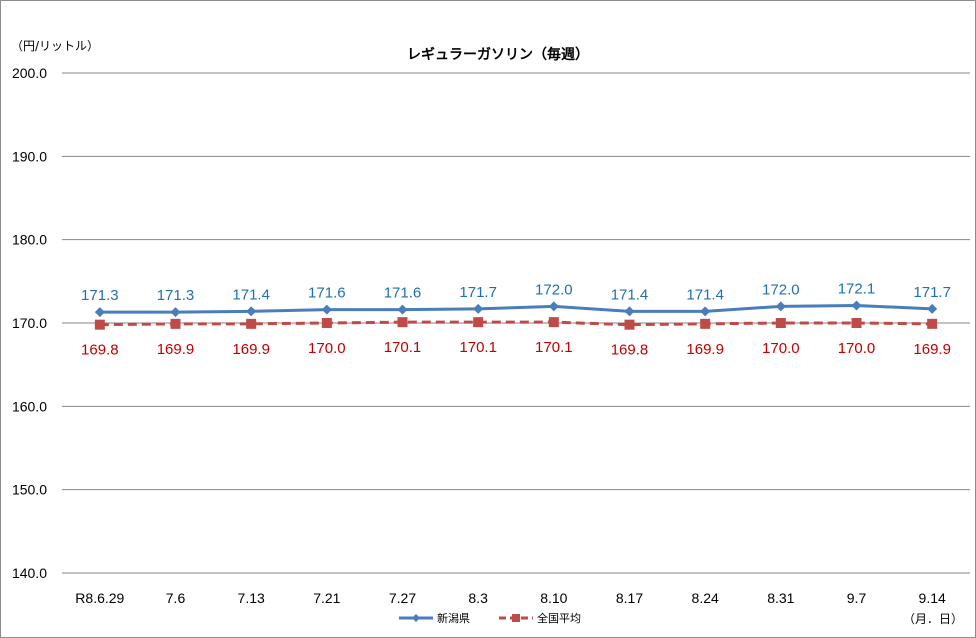 The width and height of the screenshot is (976, 638). Describe the element at coordinates (933, 619) in the screenshot. I see `x-axis-unit: （月．日）` at that location.